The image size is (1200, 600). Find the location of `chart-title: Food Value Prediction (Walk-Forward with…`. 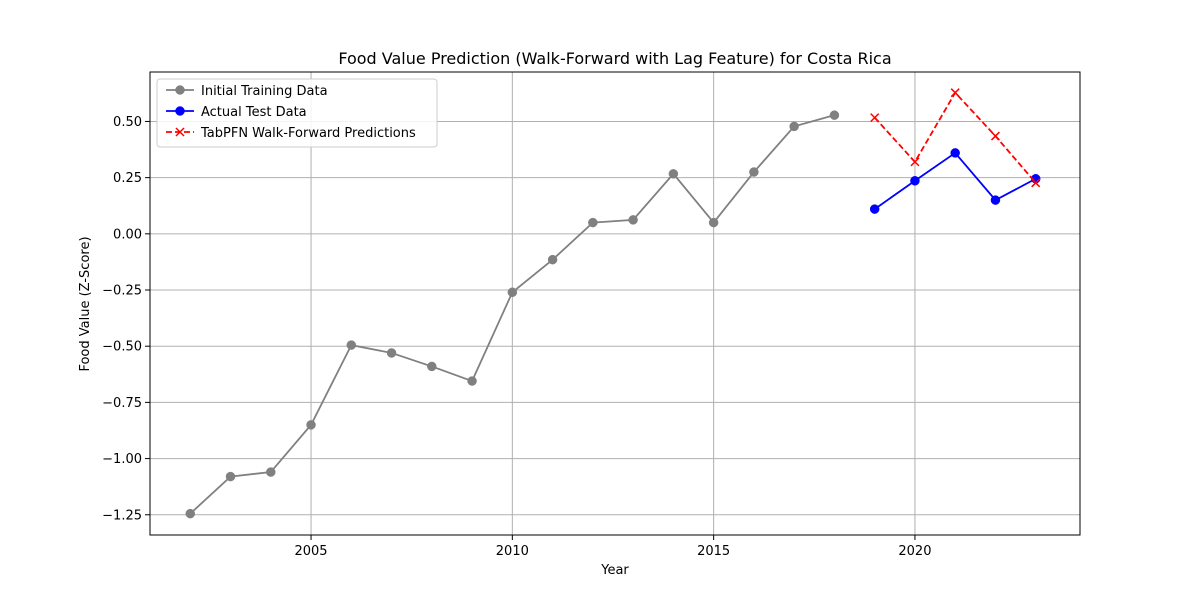

chart-title: Food Value Prediction (Walk-Forward with… is located at coordinates (614, 58).